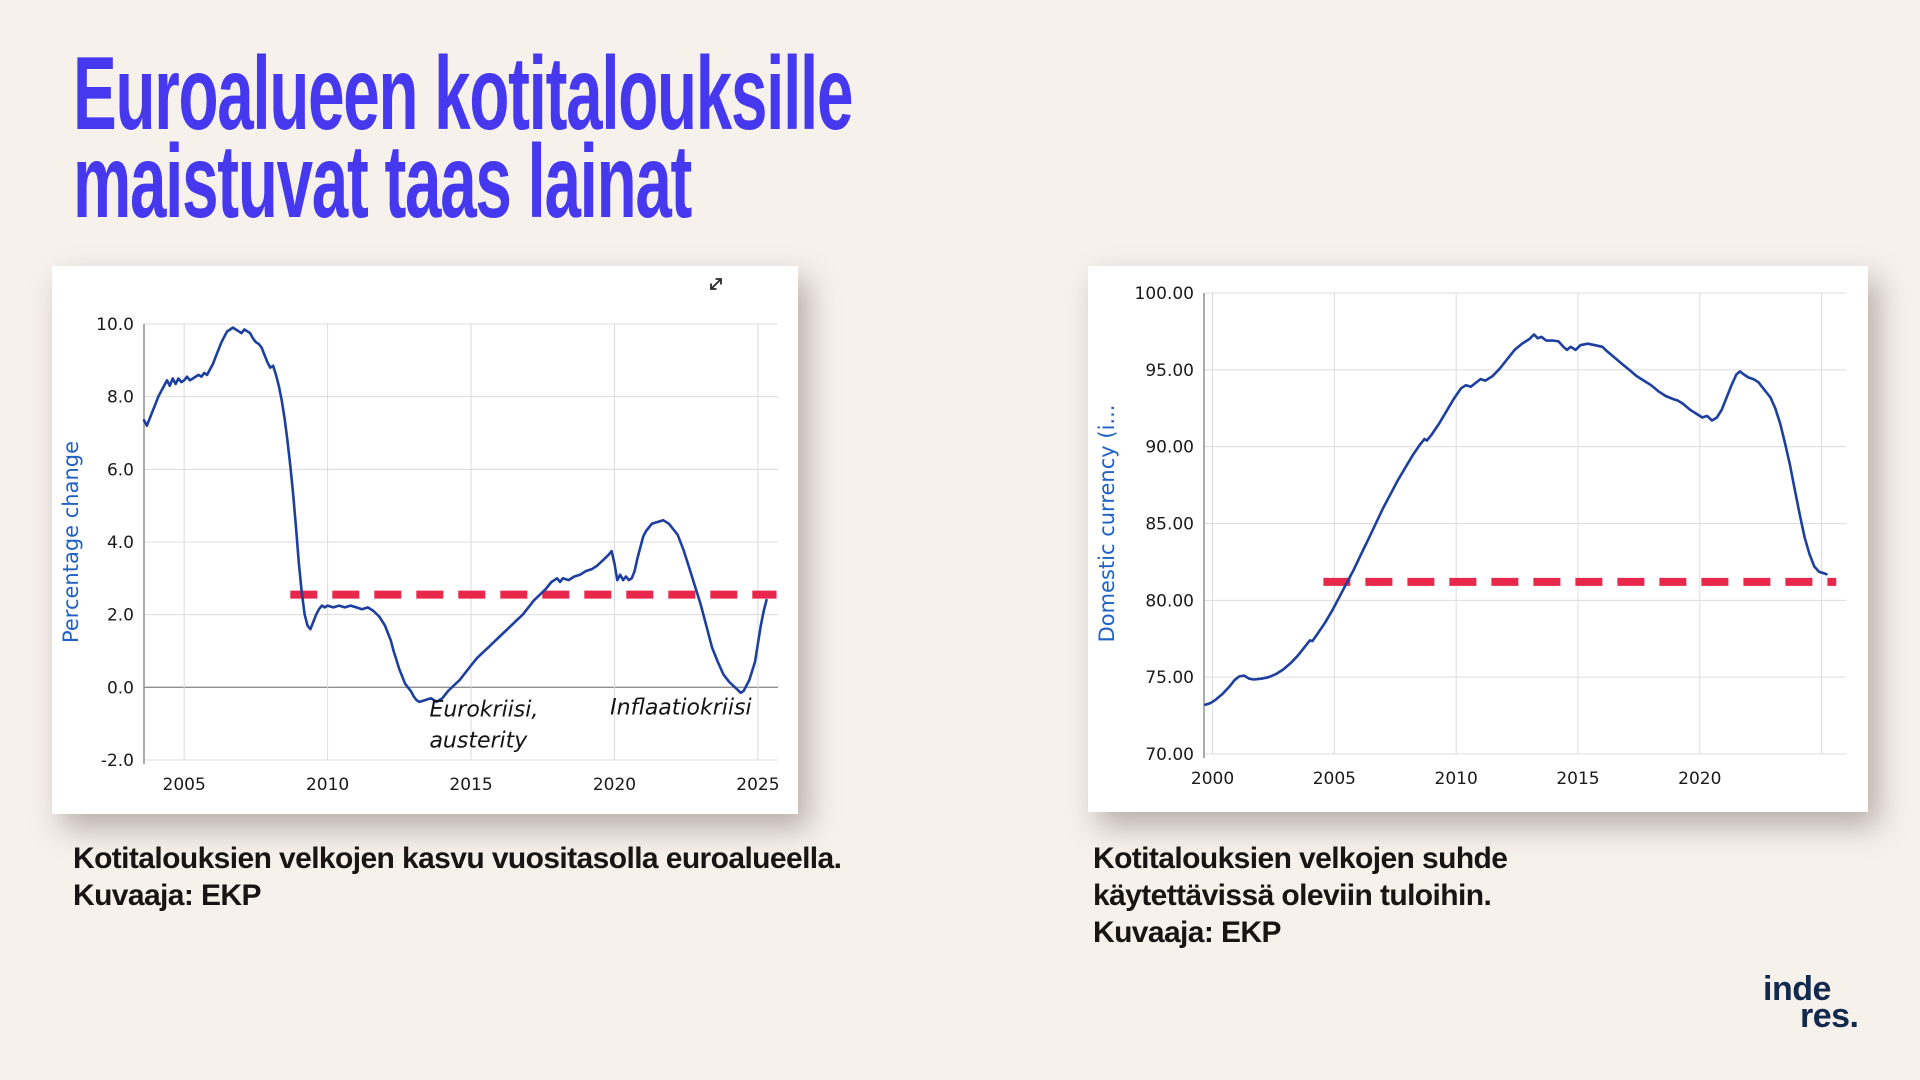 The width and height of the screenshot is (1920, 1080). I want to click on y-tick-label: 85.00, so click(1169, 525).